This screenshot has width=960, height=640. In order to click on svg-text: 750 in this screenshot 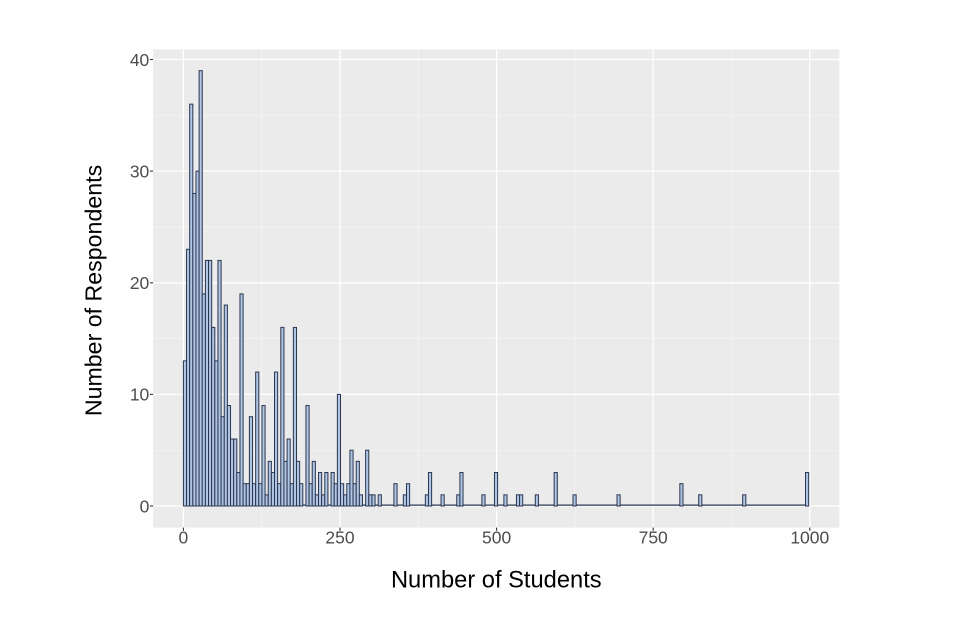, I will do `click(653, 537)`.